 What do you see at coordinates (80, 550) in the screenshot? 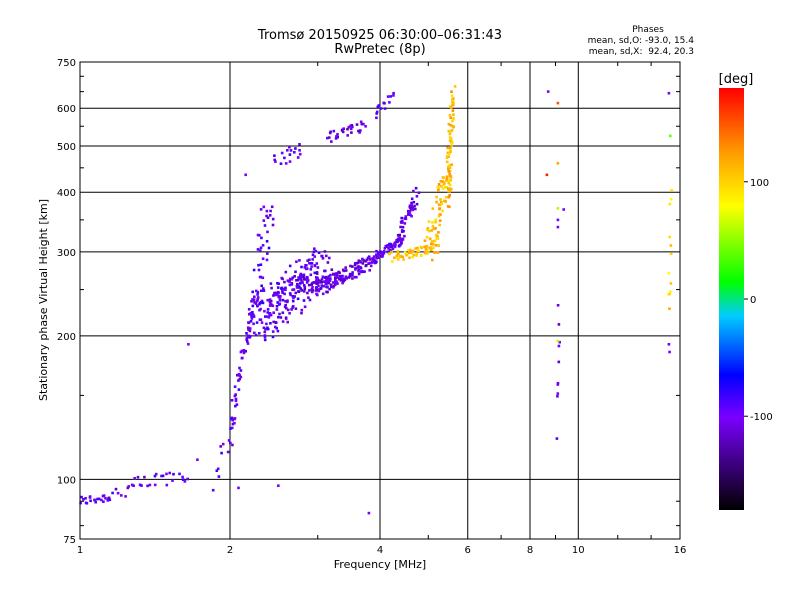
I see `x-tick-label: 1` at bounding box center [80, 550].